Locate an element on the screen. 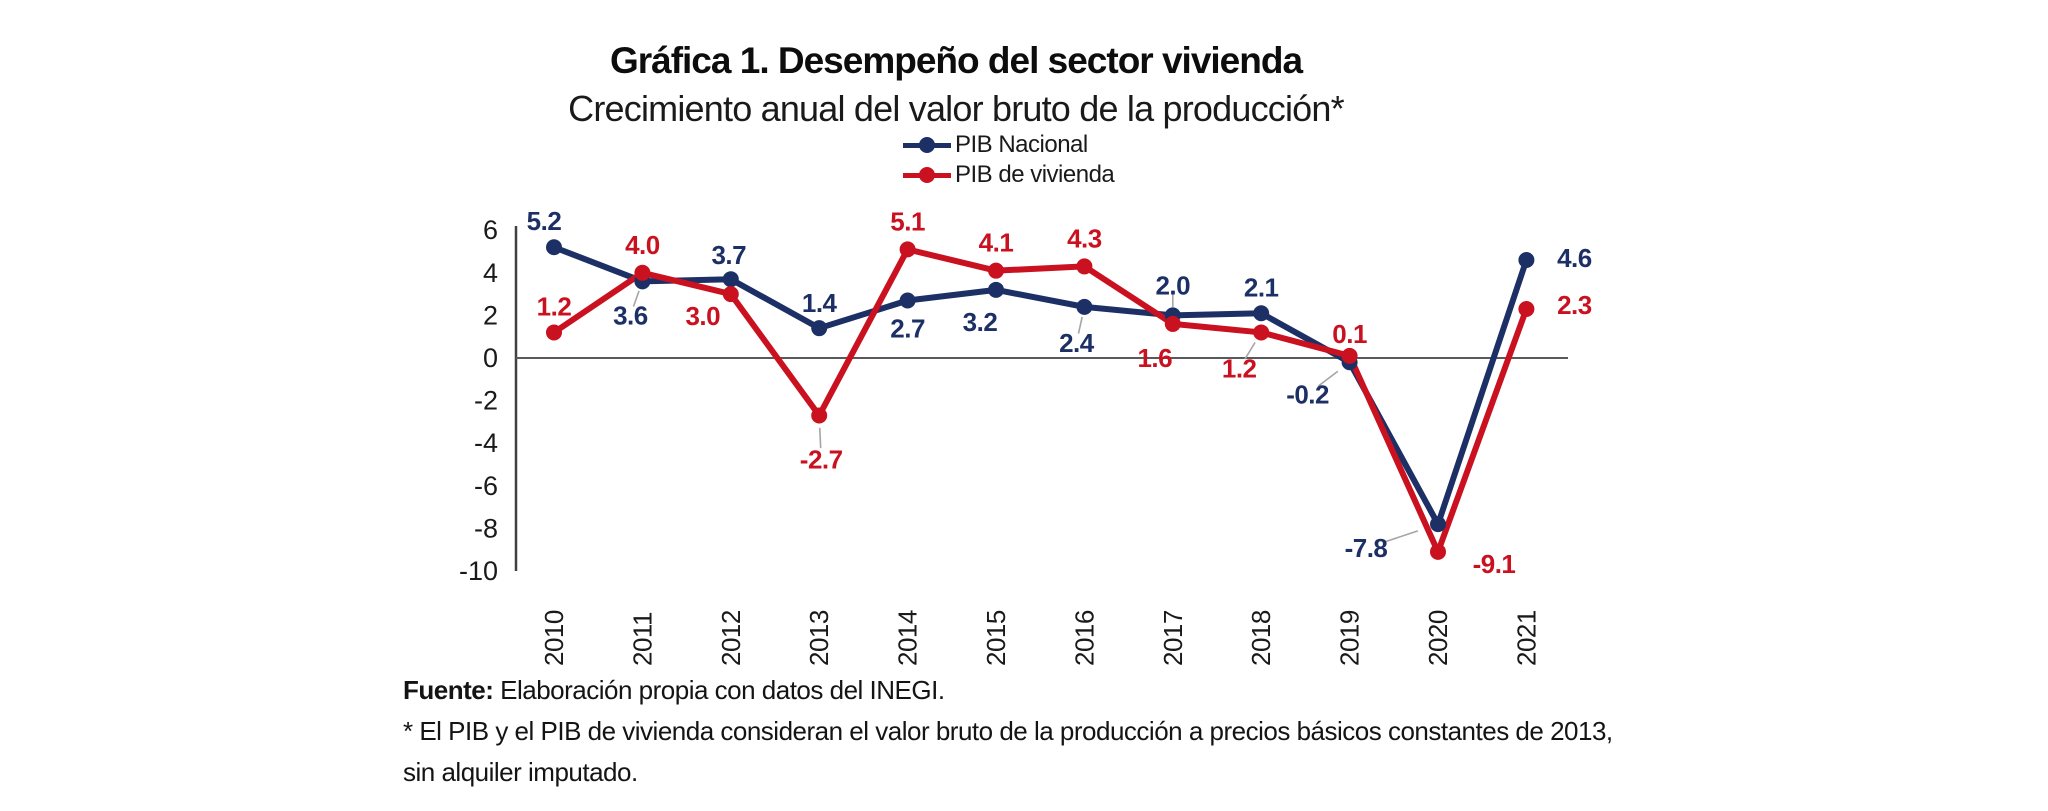 The height and width of the screenshot is (811, 2048). data-point-label: -9.1 is located at coordinates (1494, 564).